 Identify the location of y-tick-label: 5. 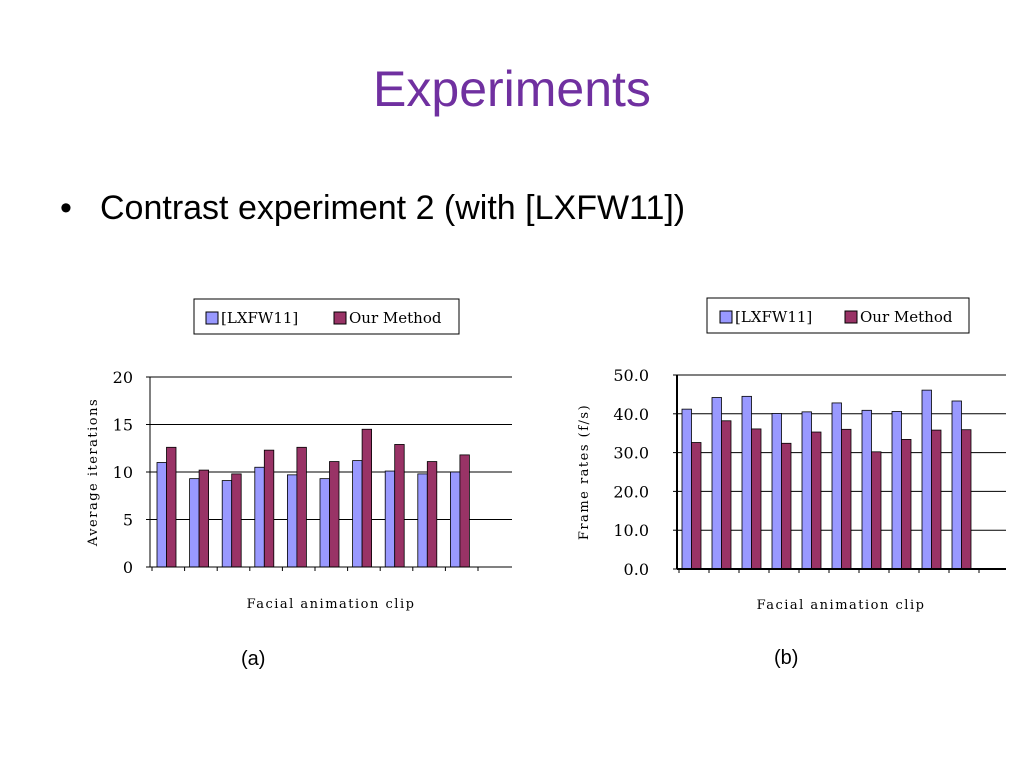
(128, 520).